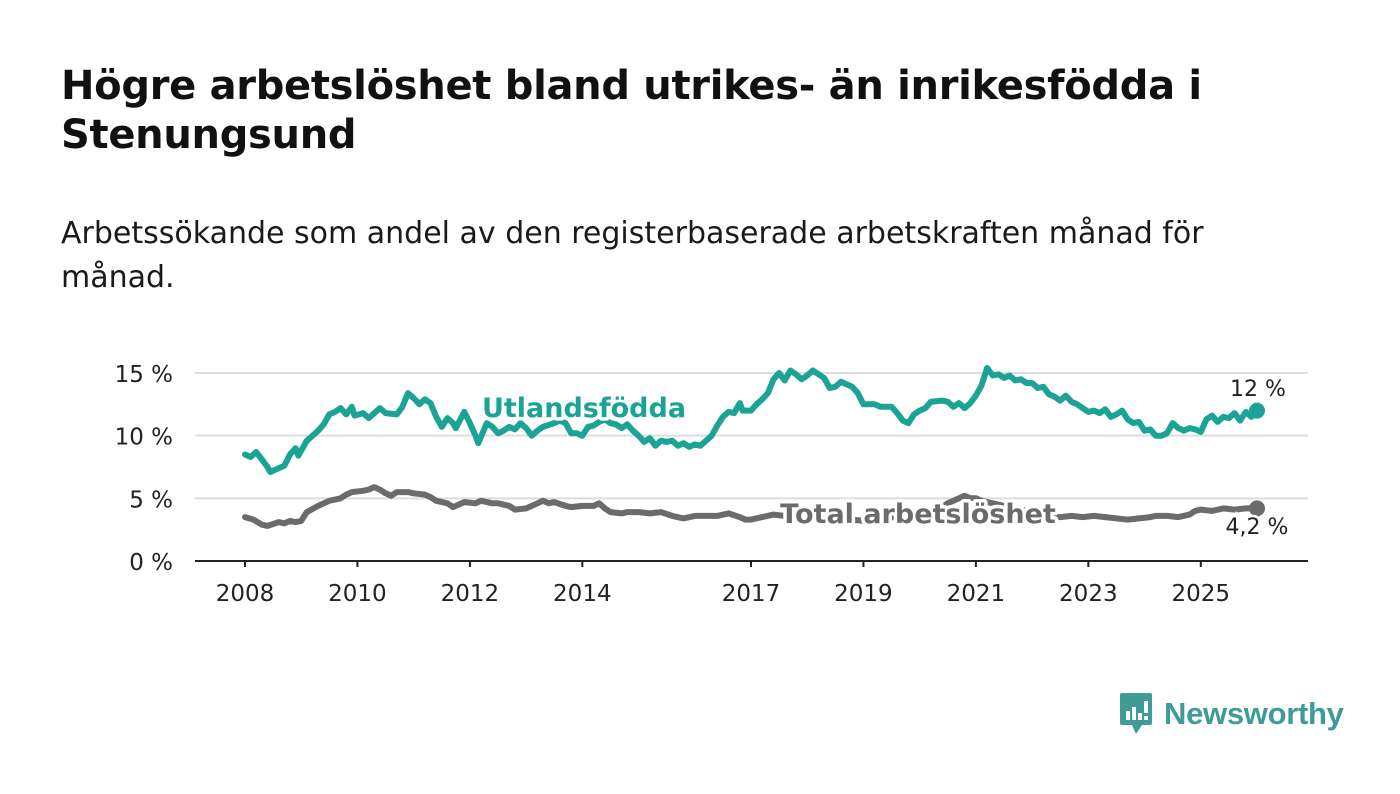 This screenshot has height=794, width=1400. What do you see at coordinates (151, 500) in the screenshot?
I see `y-tick-label: 5 %` at bounding box center [151, 500].